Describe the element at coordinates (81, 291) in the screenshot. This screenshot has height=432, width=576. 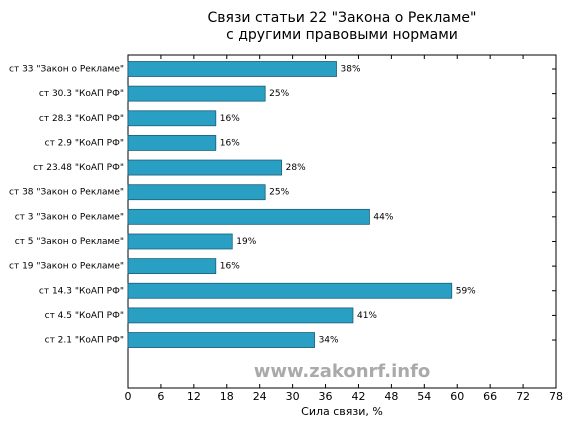
I see `y-tick-label: ст 14.3 "КоАП РФ"` at that location.